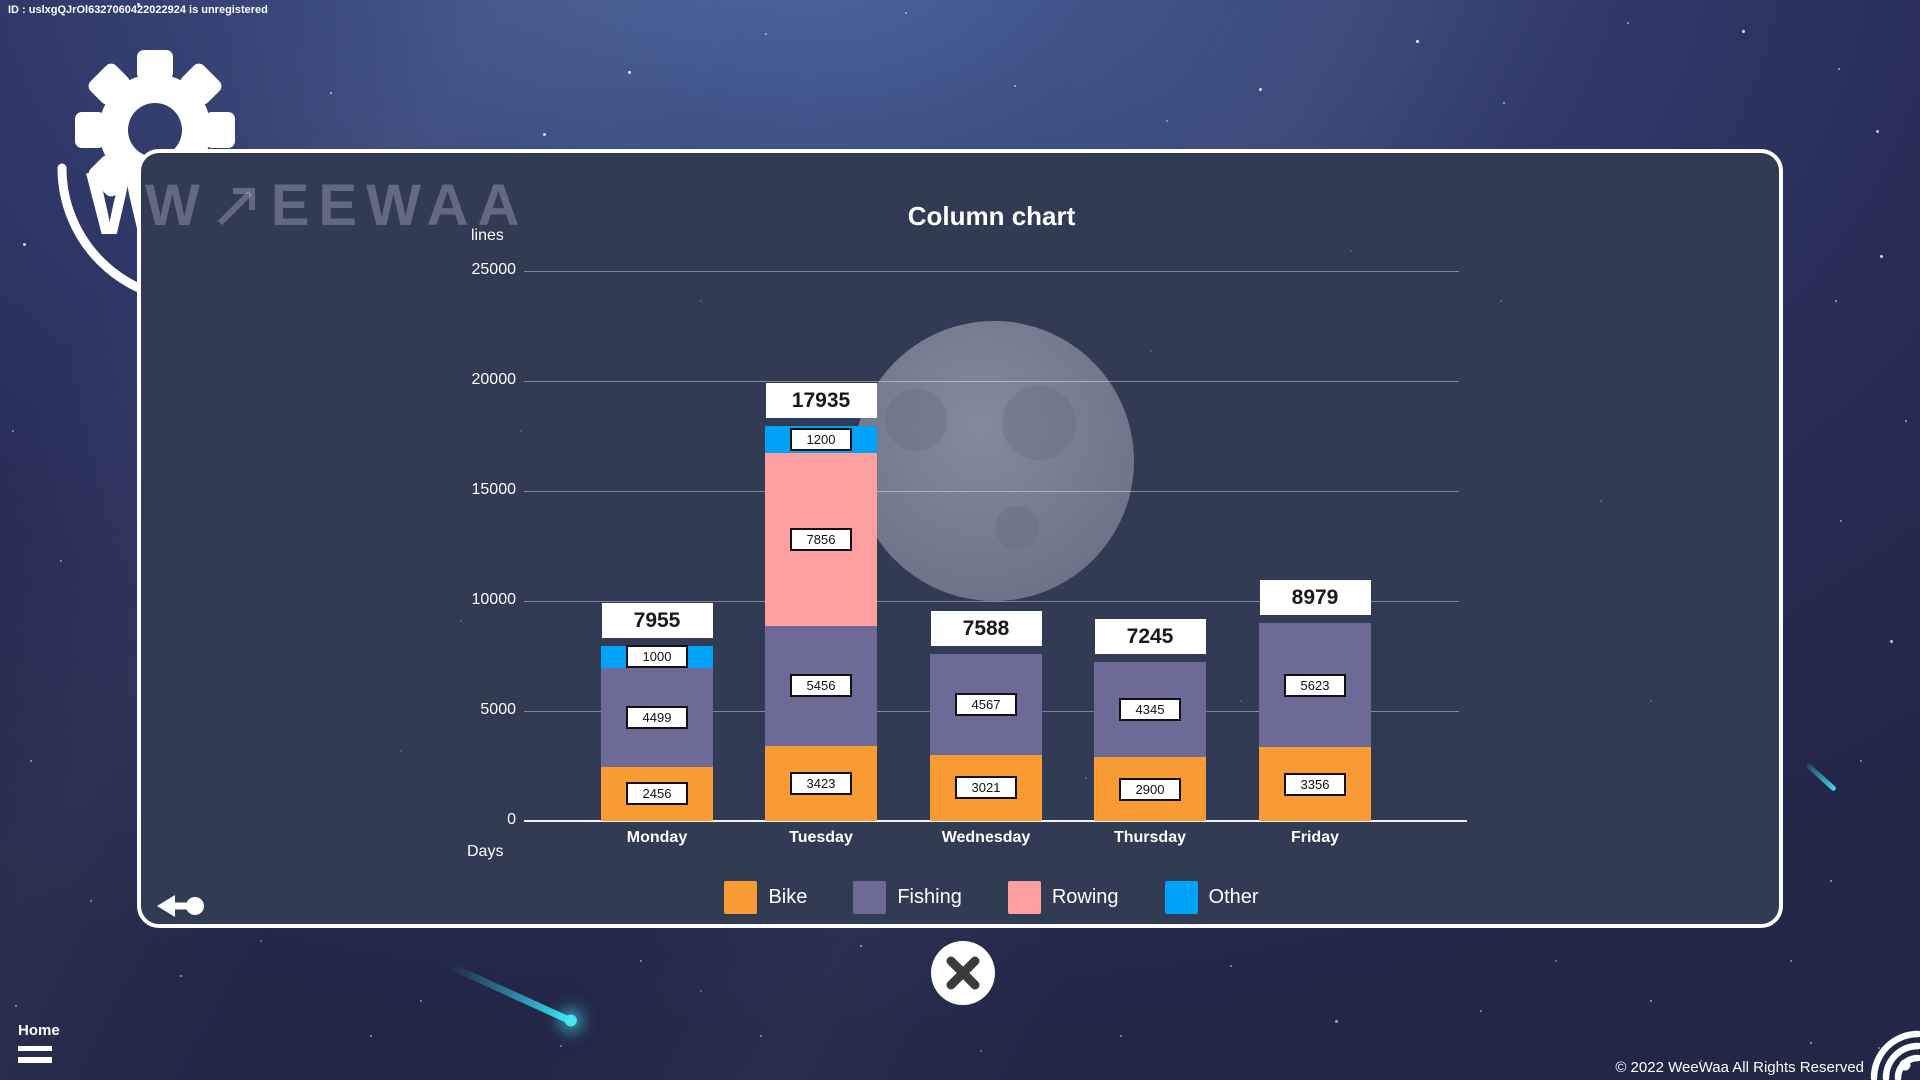 The image size is (1920, 1080). Describe the element at coordinates (929, 897) in the screenshot. I see `legend-label: Fishing` at that location.